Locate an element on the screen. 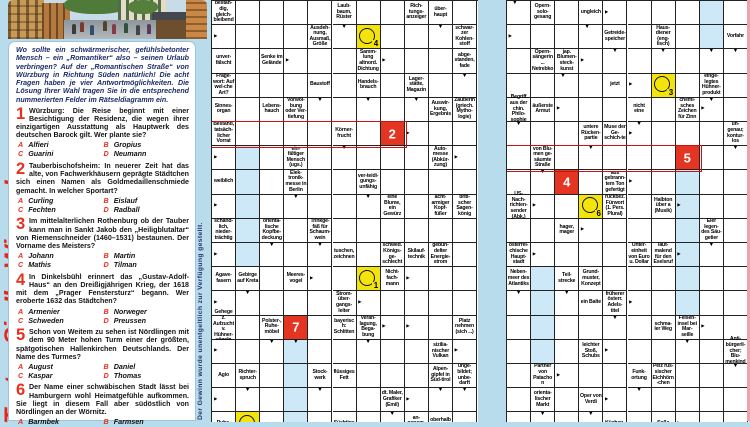 The height and width of the screenshot is (427, 750). answer-option: D Thomas is located at coordinates (122, 375).